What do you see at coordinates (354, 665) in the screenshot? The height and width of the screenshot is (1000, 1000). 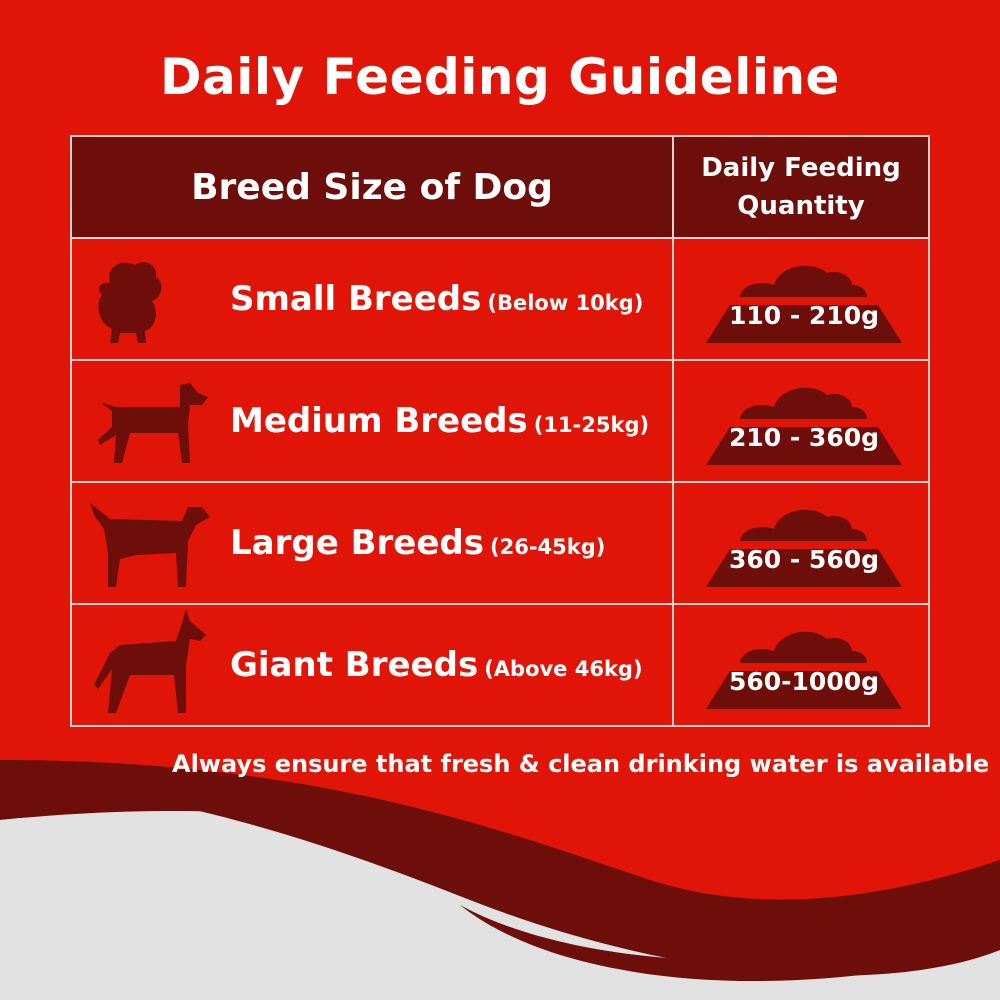 I see `breed-name: Giant Breeds` at bounding box center [354, 665].